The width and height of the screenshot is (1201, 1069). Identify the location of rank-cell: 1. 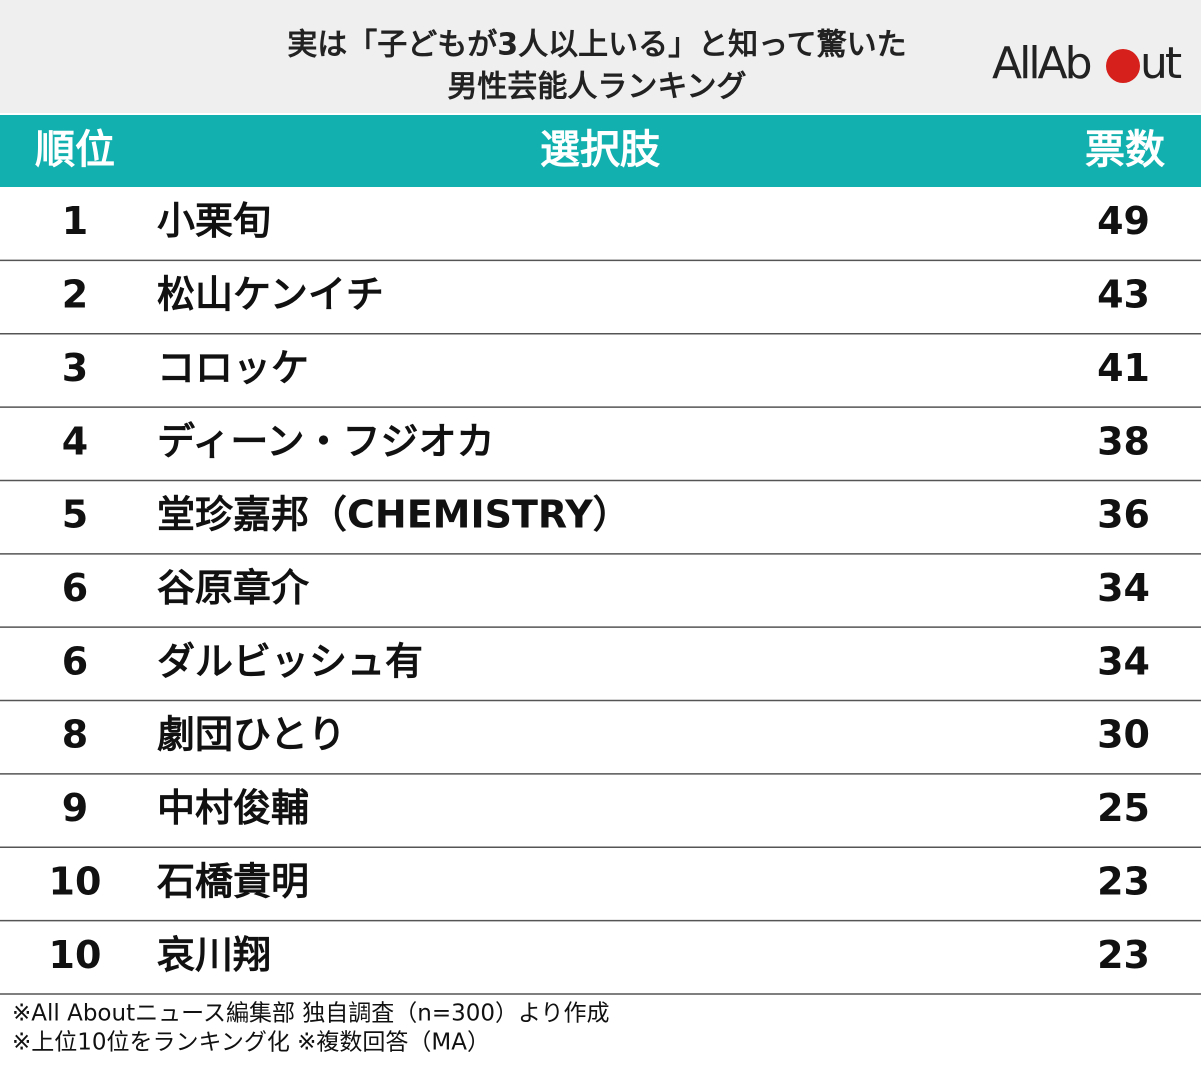
(75, 221).